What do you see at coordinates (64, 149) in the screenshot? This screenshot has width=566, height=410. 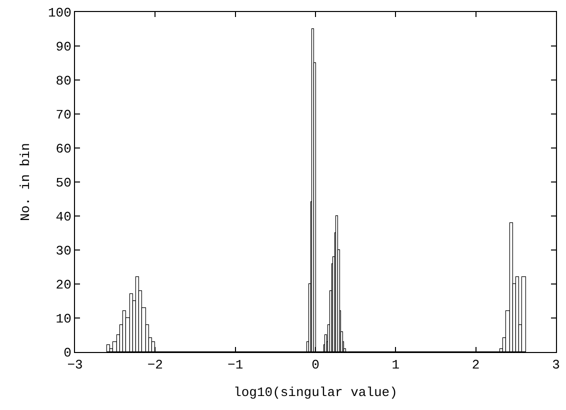 I see `y-tick-label: 60` at bounding box center [64, 149].